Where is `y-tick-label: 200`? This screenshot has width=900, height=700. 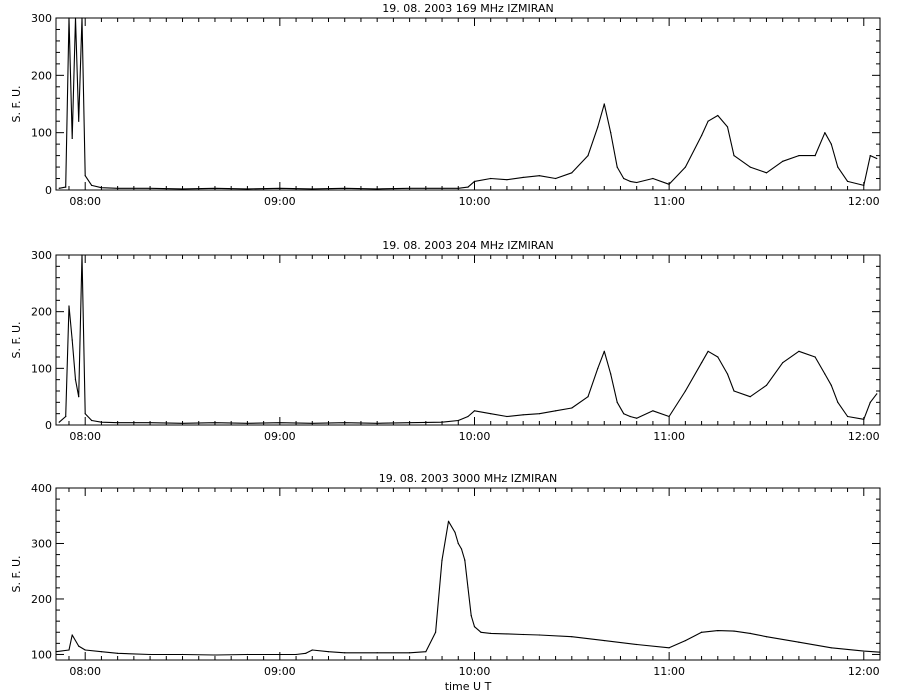
y-tick-label: 200 is located at coordinates (41, 75).